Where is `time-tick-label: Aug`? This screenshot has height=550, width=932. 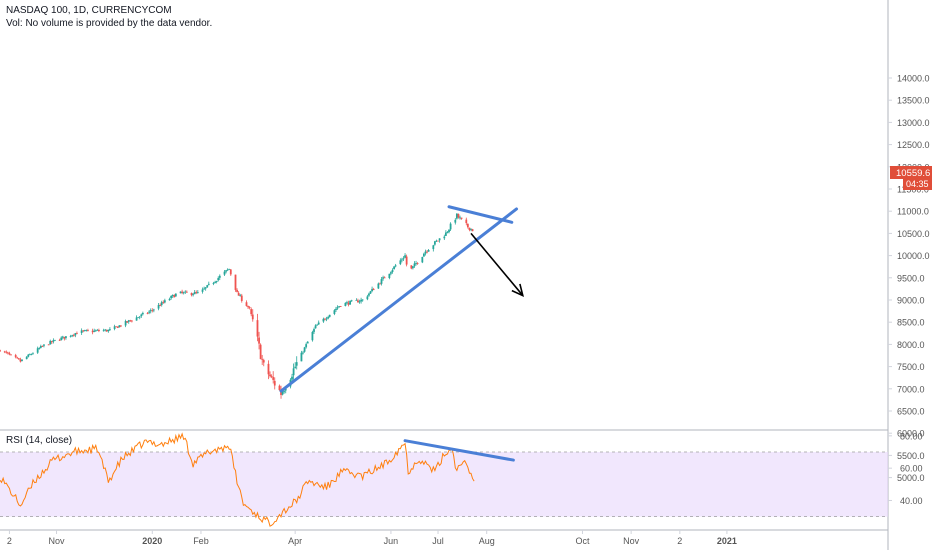
time-tick-label: Aug is located at coordinates (487, 541).